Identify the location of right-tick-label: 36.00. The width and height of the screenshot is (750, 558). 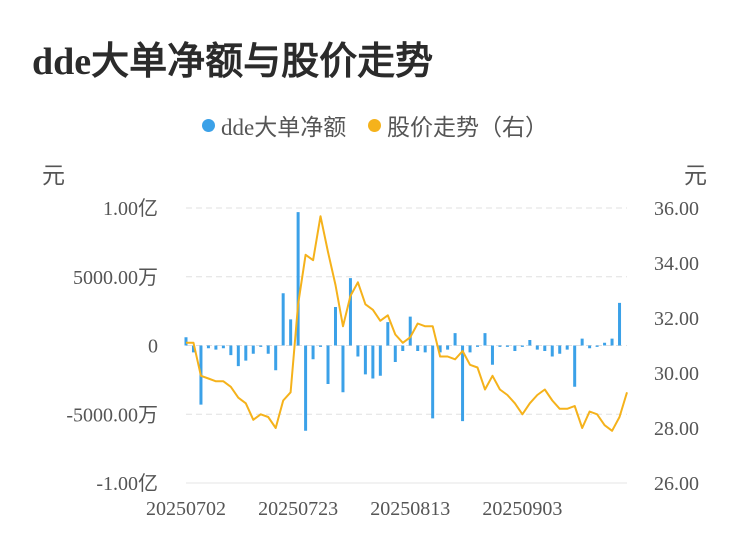
(676, 209).